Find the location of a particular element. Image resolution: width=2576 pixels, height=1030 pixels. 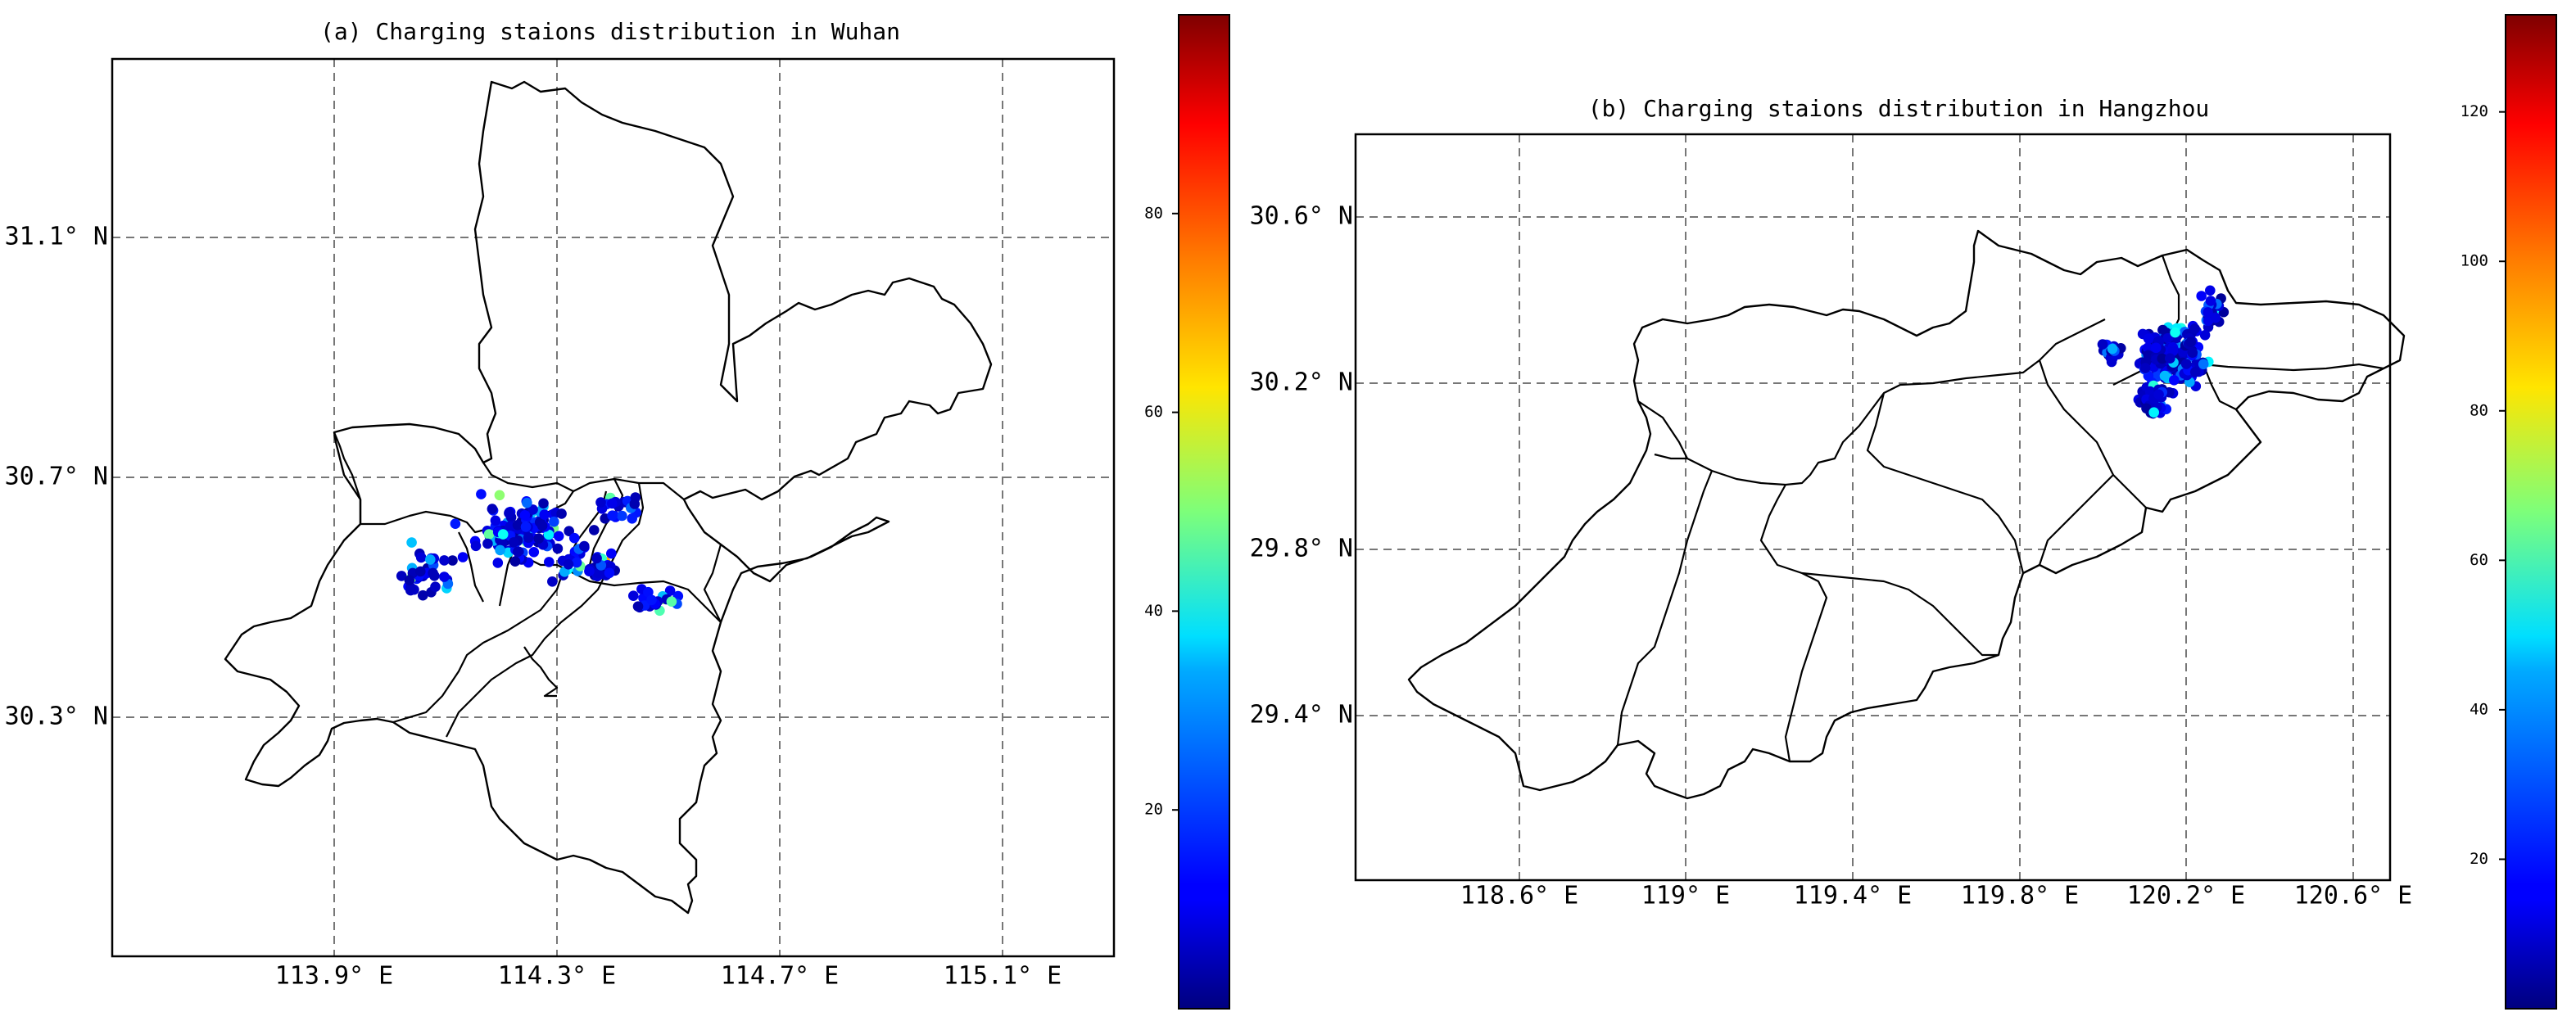

y-tick-label: 30.2° N is located at coordinates (1301, 382).